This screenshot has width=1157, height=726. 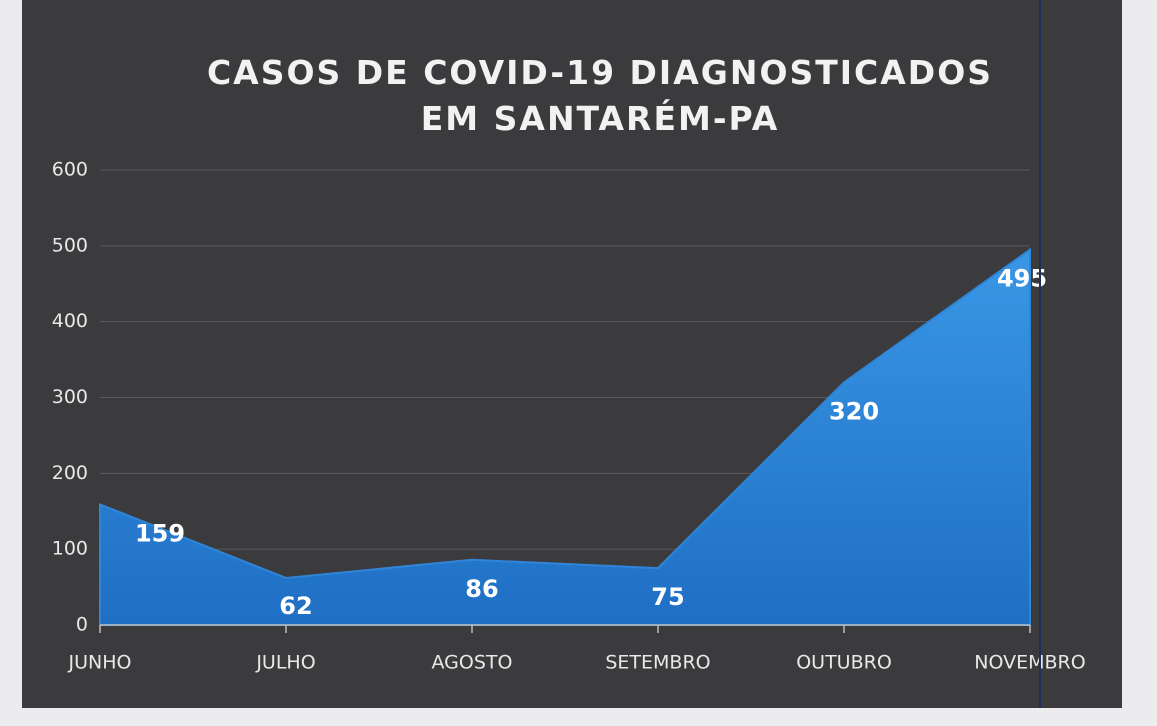 I want to click on x-tick-label: JUNHO, so click(x=100, y=663).